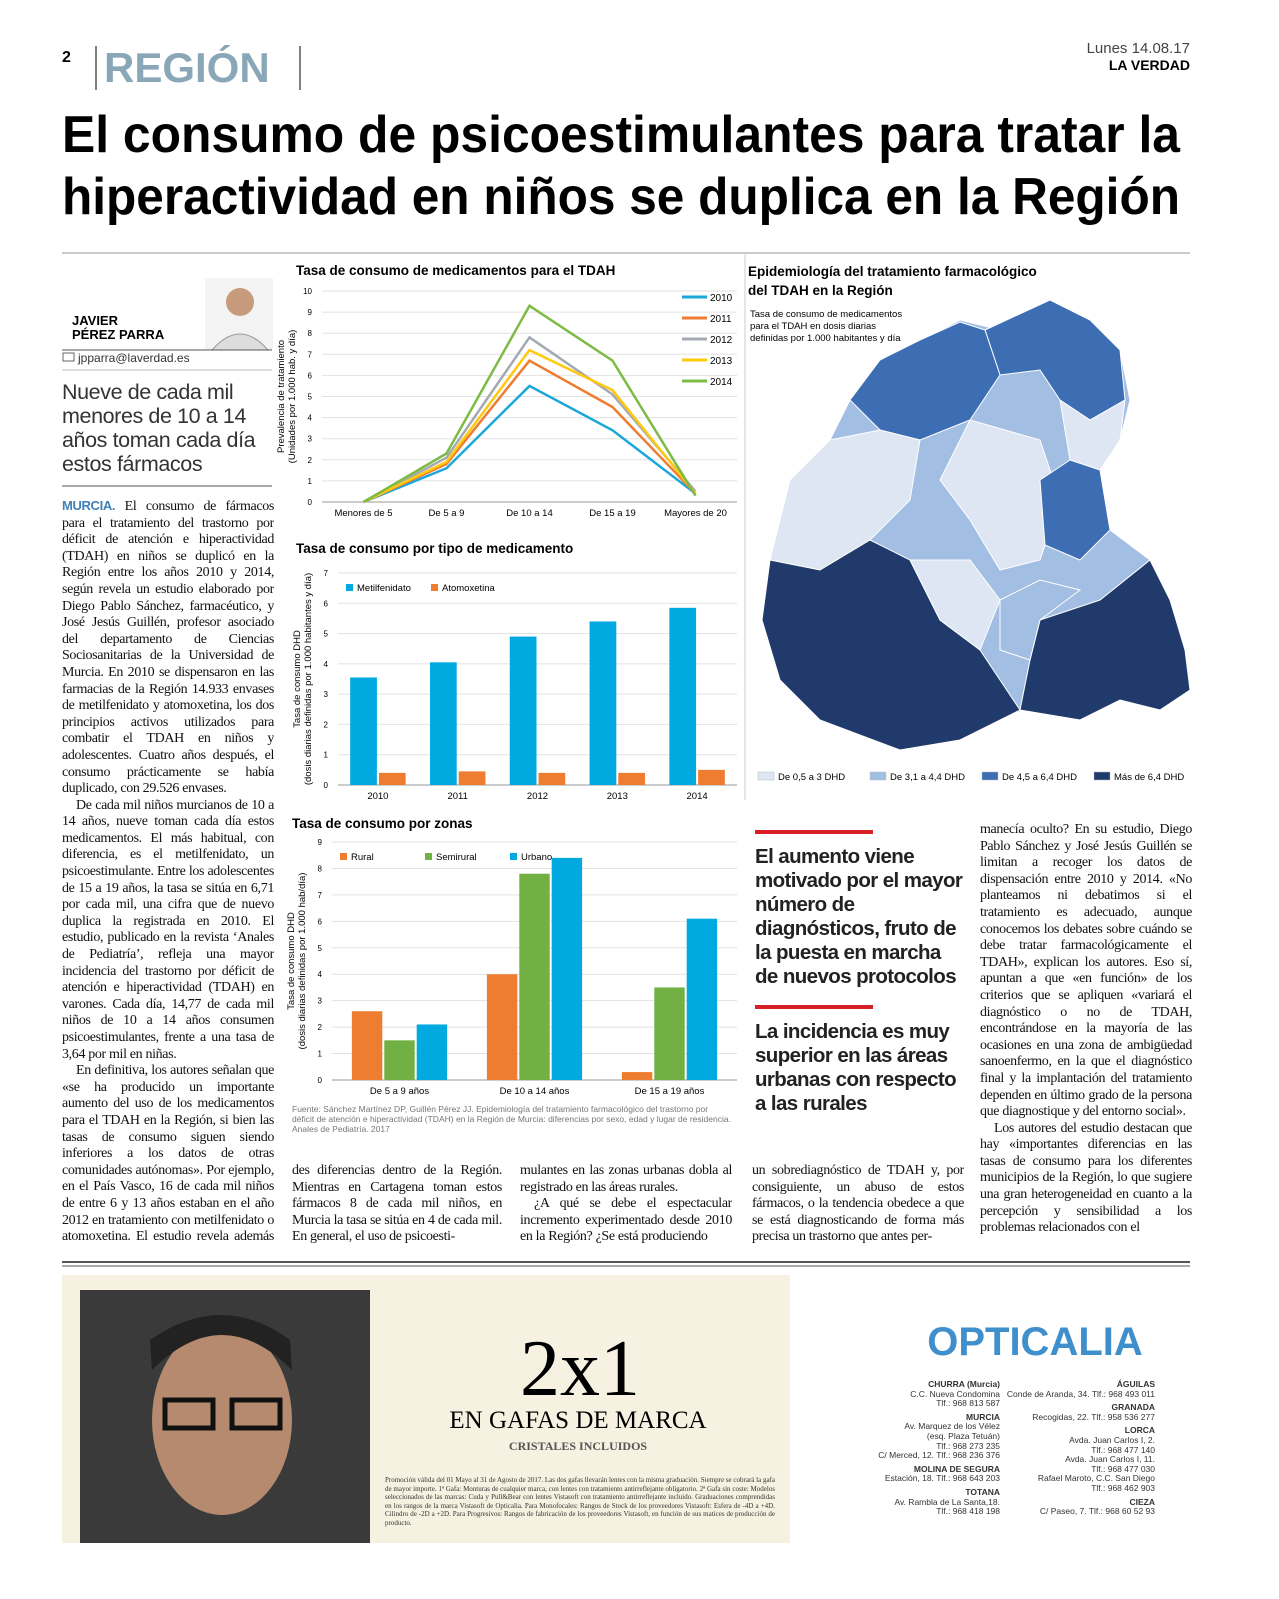  I want to click on chart-title: Tasa de consumo por zonas, so click(382, 823).